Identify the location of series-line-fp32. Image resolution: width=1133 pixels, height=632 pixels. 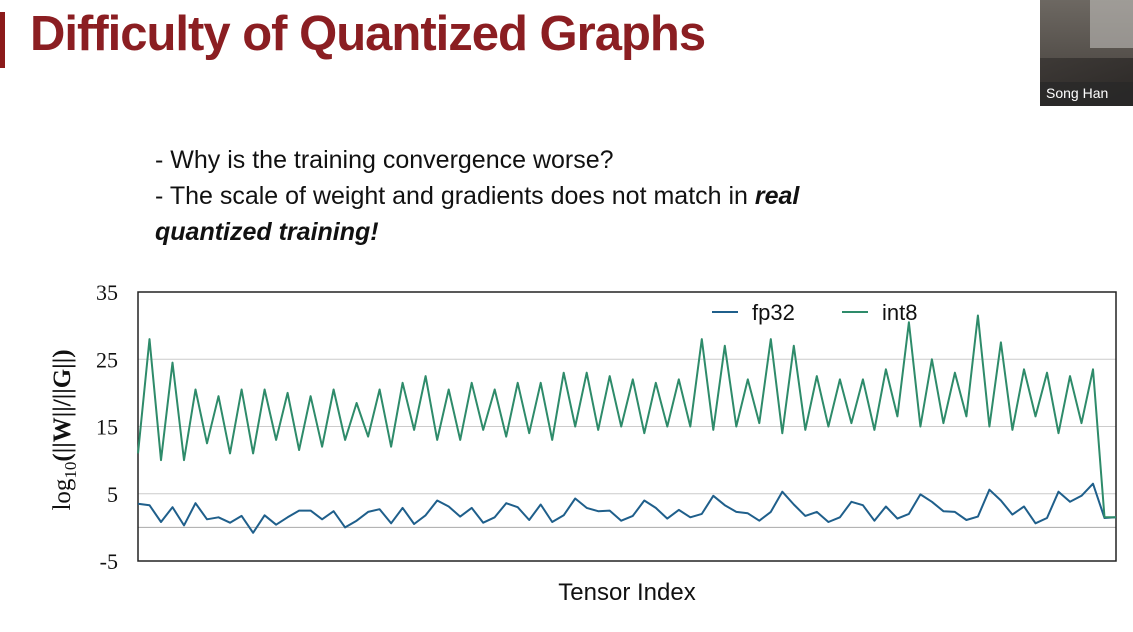
(627, 508).